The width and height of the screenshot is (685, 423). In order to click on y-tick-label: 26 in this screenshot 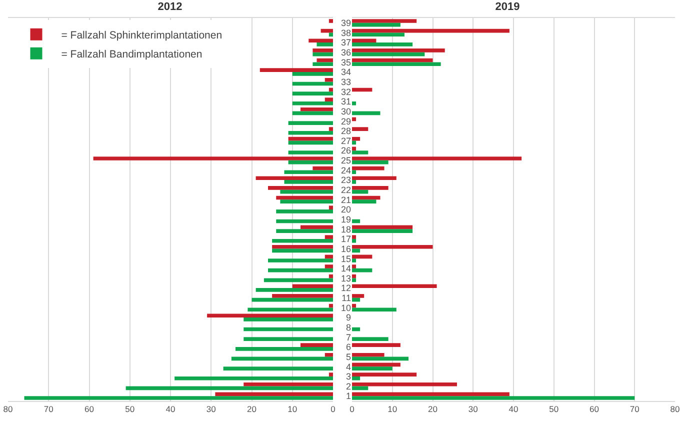, I will do `click(345, 151)`.